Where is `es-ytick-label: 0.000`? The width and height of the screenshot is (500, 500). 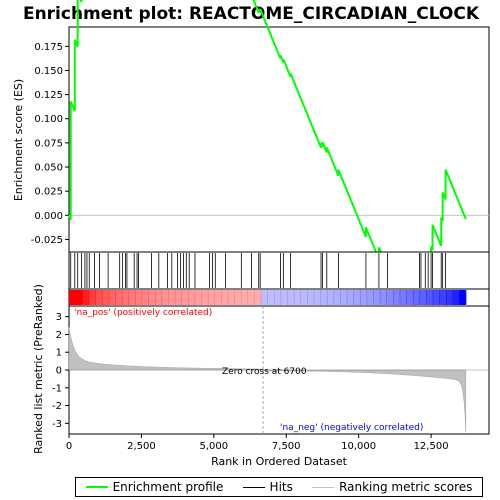 es-ytick-label: 0.000 is located at coordinates (48, 216).